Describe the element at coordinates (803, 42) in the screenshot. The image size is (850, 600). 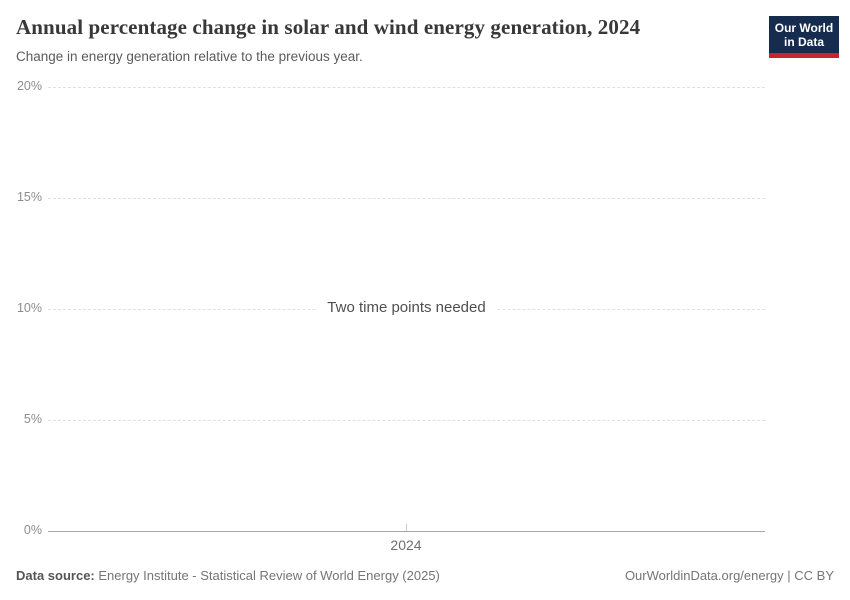
I see `owid-logo-line2: in Data` at that location.